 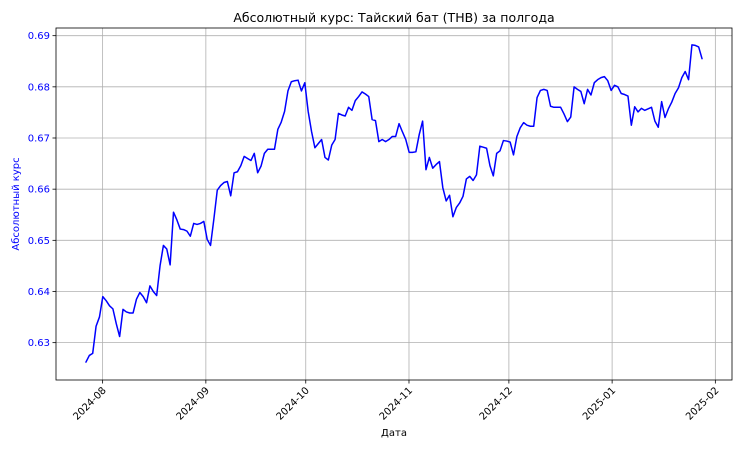 I want to click on y-axis-label: Абсолютный курс, so click(x=16, y=203).